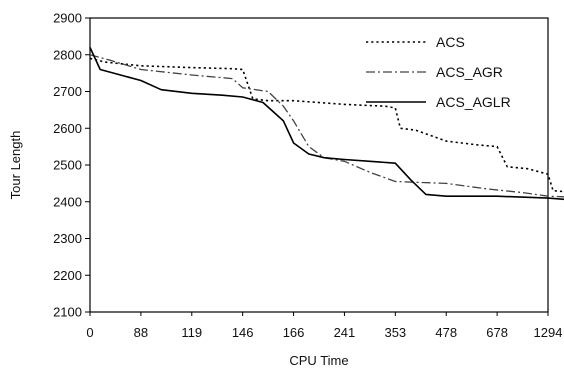  What do you see at coordinates (89, 332) in the screenshot?
I see `x-tick-label: 0` at bounding box center [89, 332].